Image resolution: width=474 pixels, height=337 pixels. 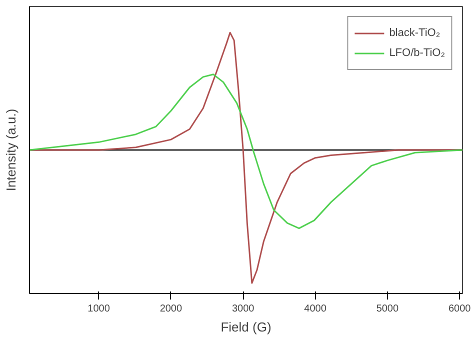 What do you see at coordinates (417, 53) in the screenshot?
I see `legend-label: LFO/b-TiO₂` at bounding box center [417, 53].